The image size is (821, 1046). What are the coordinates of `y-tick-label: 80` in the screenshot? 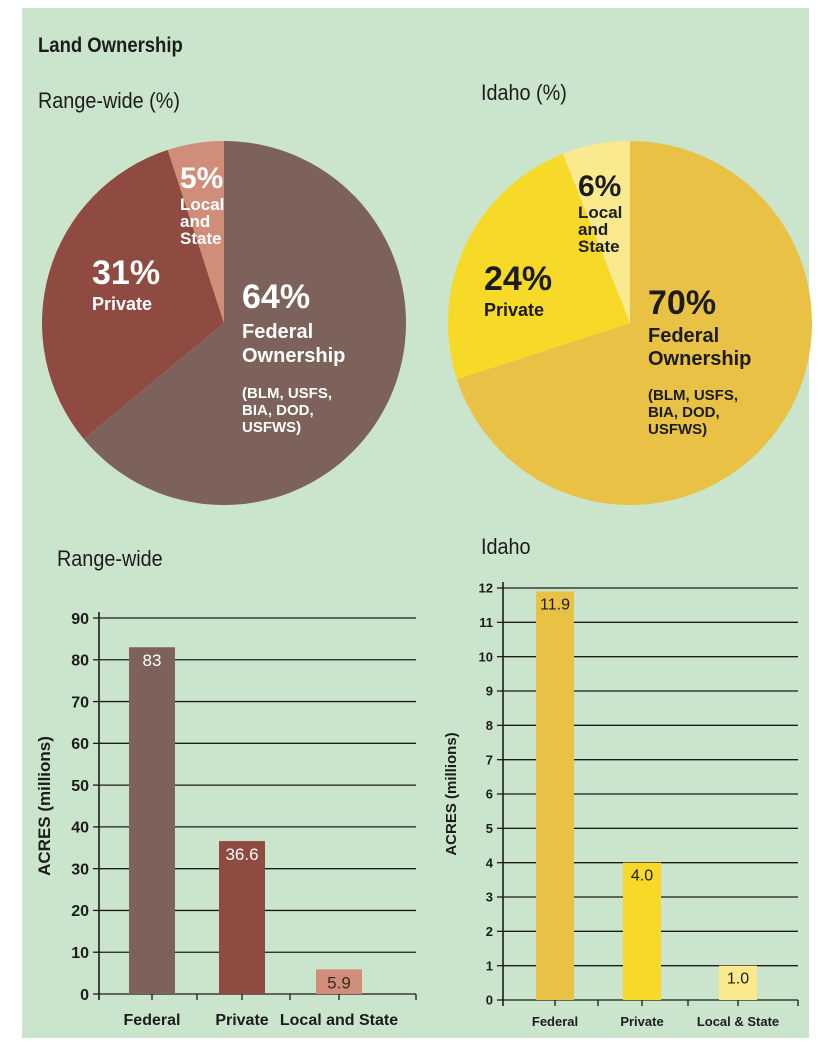 It's located at (80, 661).